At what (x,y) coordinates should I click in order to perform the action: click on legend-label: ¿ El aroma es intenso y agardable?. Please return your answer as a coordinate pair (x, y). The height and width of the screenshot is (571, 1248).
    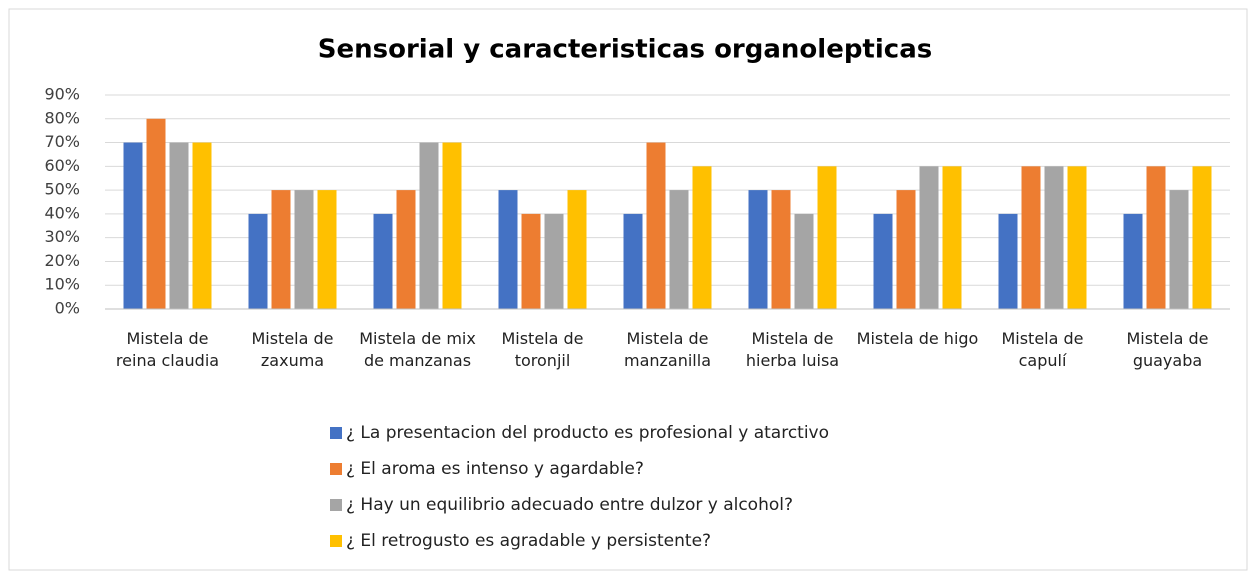
    Looking at the image, I should click on (495, 469).